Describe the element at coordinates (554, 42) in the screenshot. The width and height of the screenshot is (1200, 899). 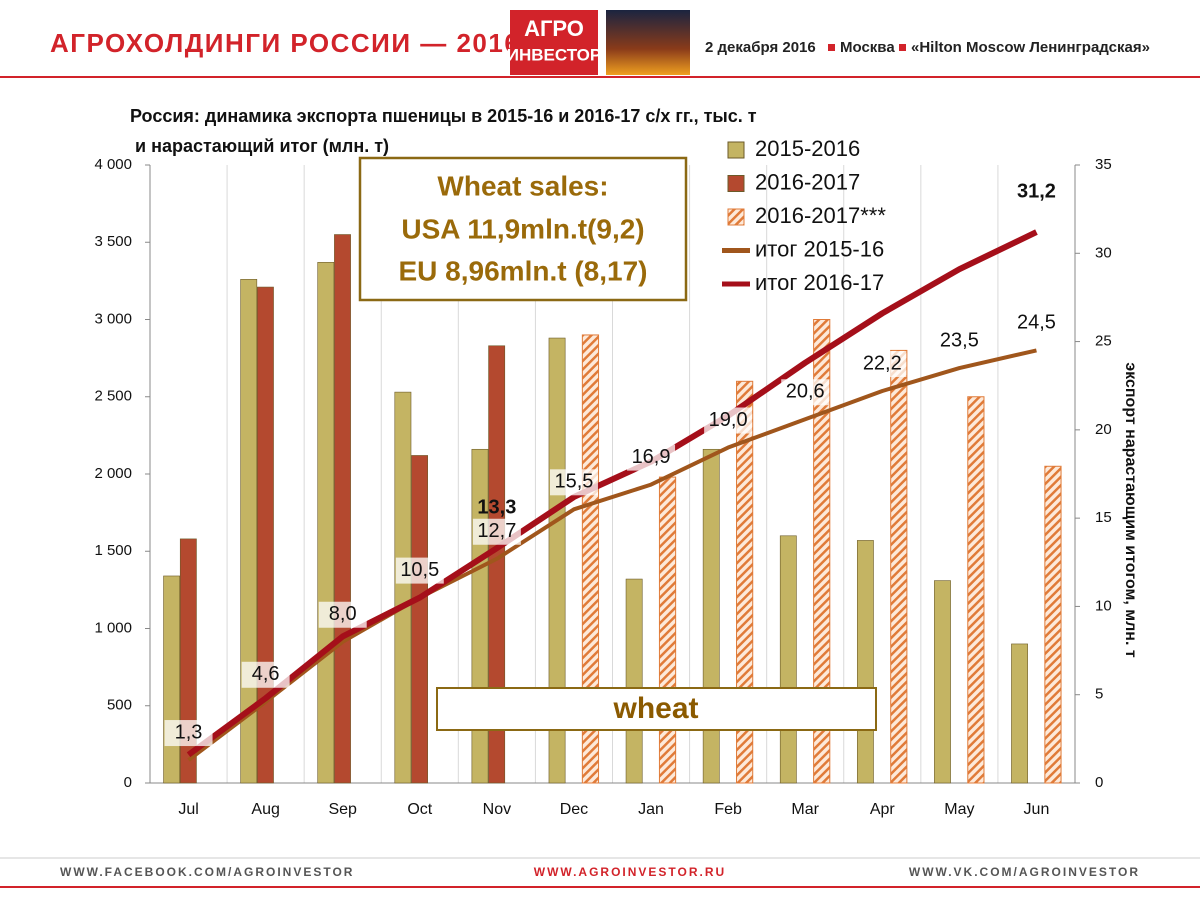
I see `logo` at that location.